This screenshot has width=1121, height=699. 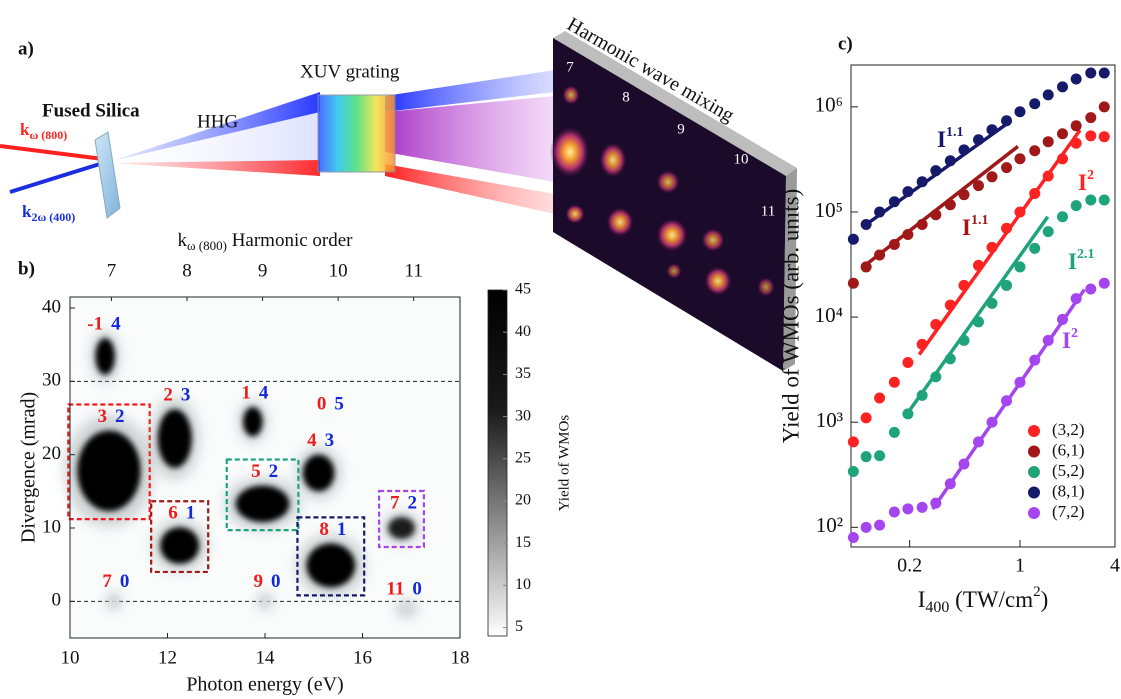 What do you see at coordinates (1068, 511) in the screenshot?
I see `legend-label: (7,2)` at bounding box center [1068, 511].